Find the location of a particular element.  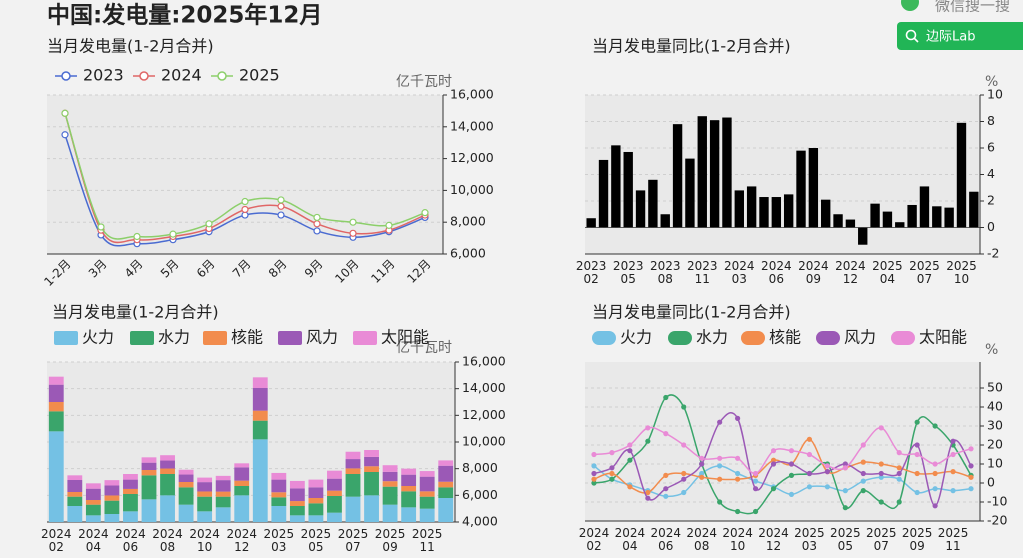

y-tick-label: 20 is located at coordinates (995, 444).